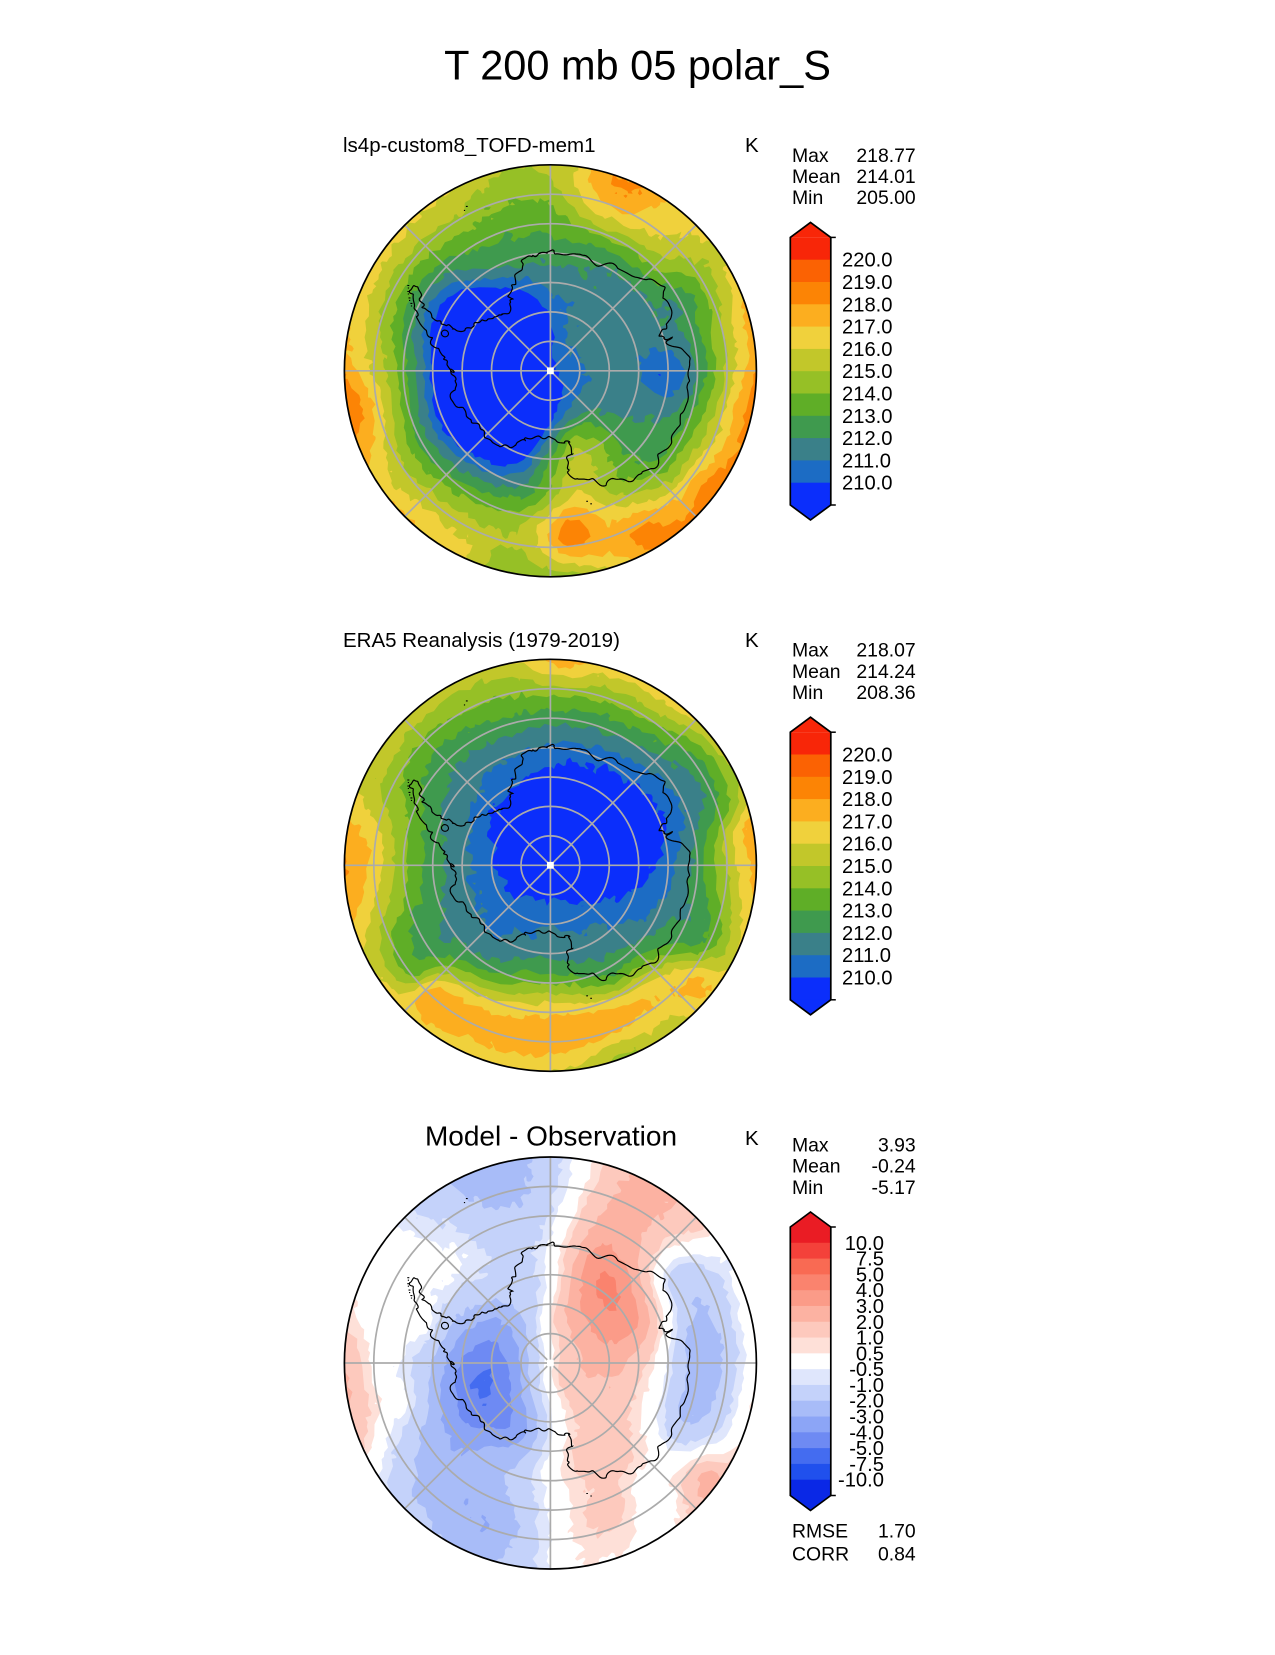 Image resolution: width=1275 pixels, height=1655 pixels. I want to click on svg-text: 214.01, so click(885, 177).